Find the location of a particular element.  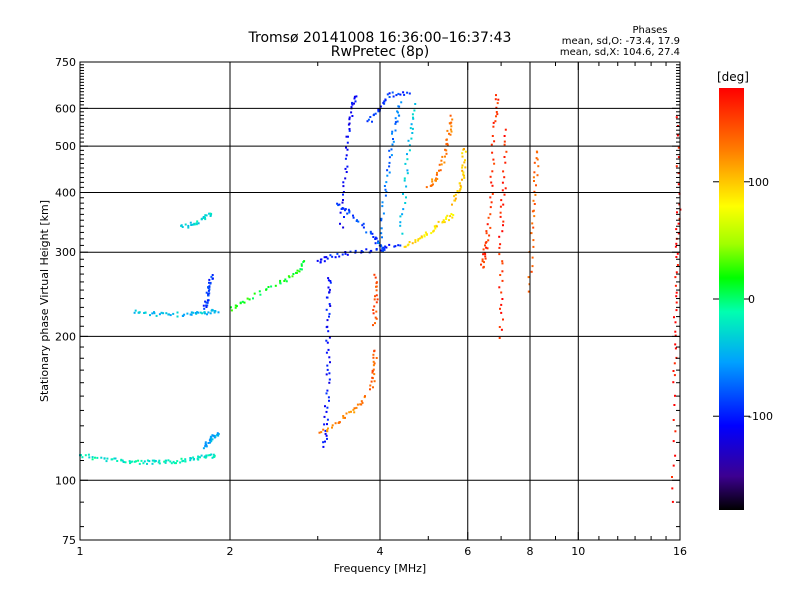

chart-subtitle: RwPretec (8p) is located at coordinates (380, 52).